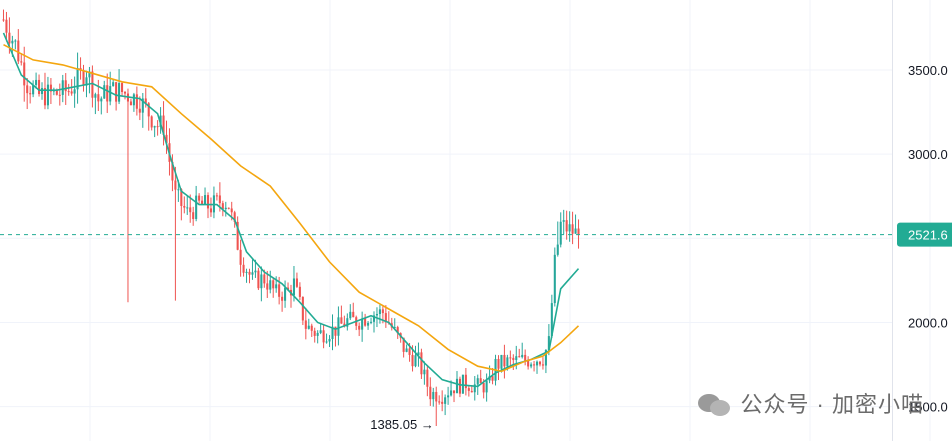 This screenshot has height=441, width=952. What do you see at coordinates (832, 404) in the screenshot?
I see `watermark-text: 公众号 · 加密小喵` at bounding box center [832, 404].